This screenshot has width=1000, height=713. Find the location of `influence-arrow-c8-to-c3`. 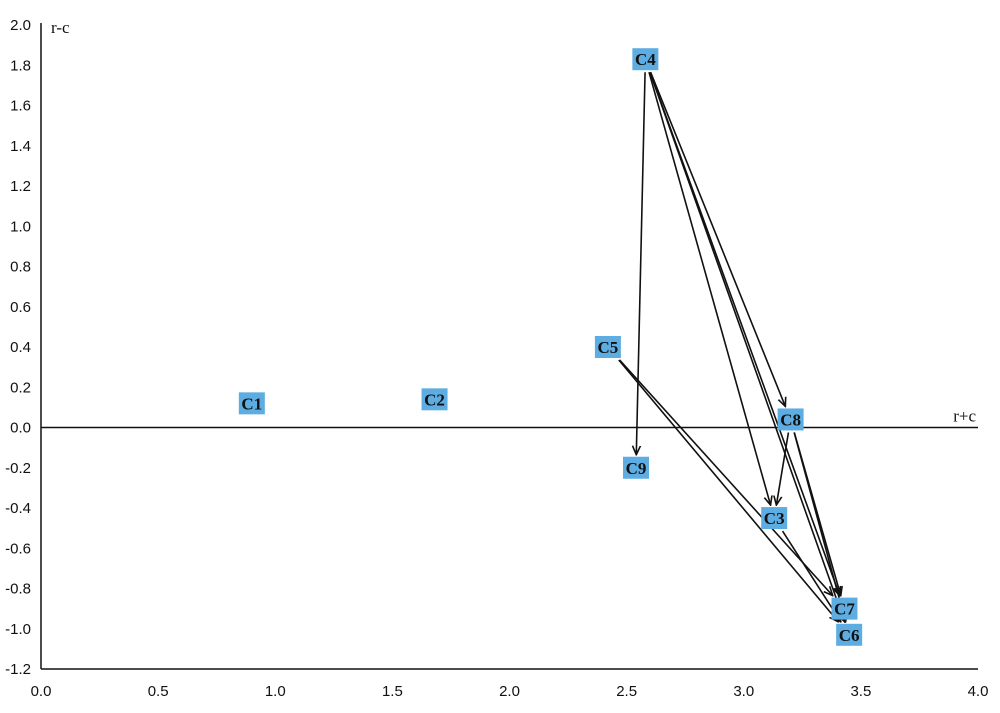

influence-arrow-c8-to-c3 is located at coordinates (783, 468).